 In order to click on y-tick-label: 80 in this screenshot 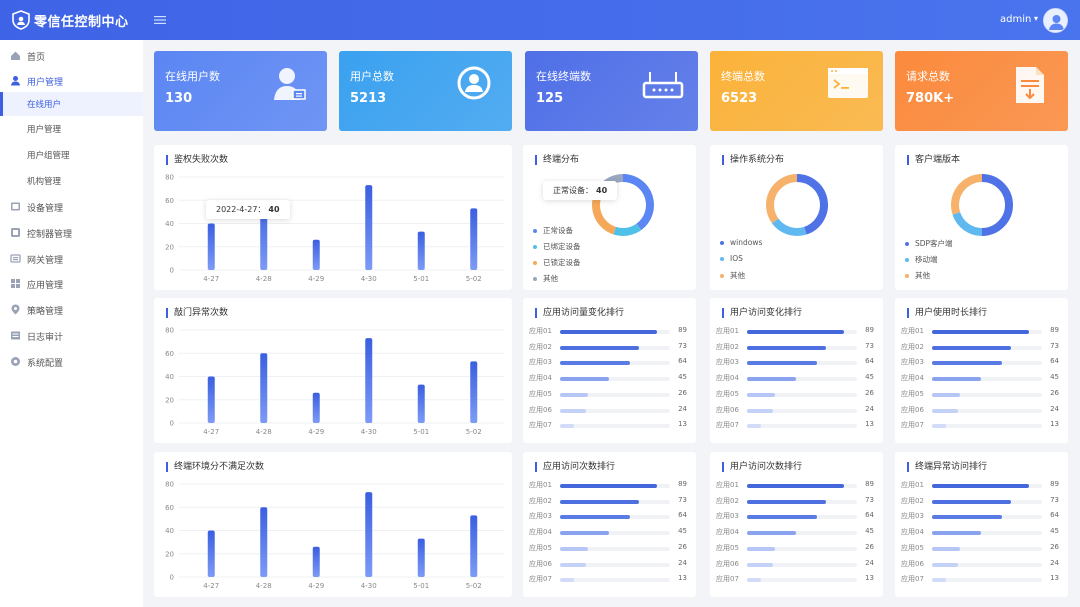, I will do `click(169, 331)`.